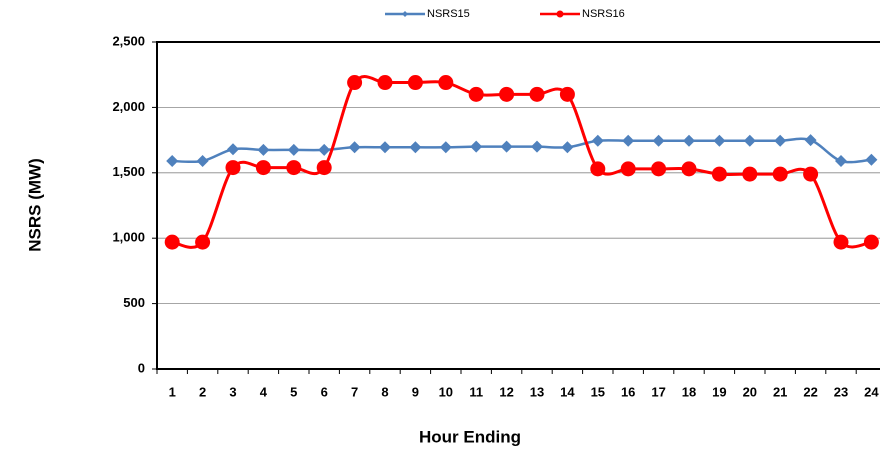 The height and width of the screenshot is (456, 880). Describe the element at coordinates (689, 391) in the screenshot. I see `x-tick-label: 18` at that location.